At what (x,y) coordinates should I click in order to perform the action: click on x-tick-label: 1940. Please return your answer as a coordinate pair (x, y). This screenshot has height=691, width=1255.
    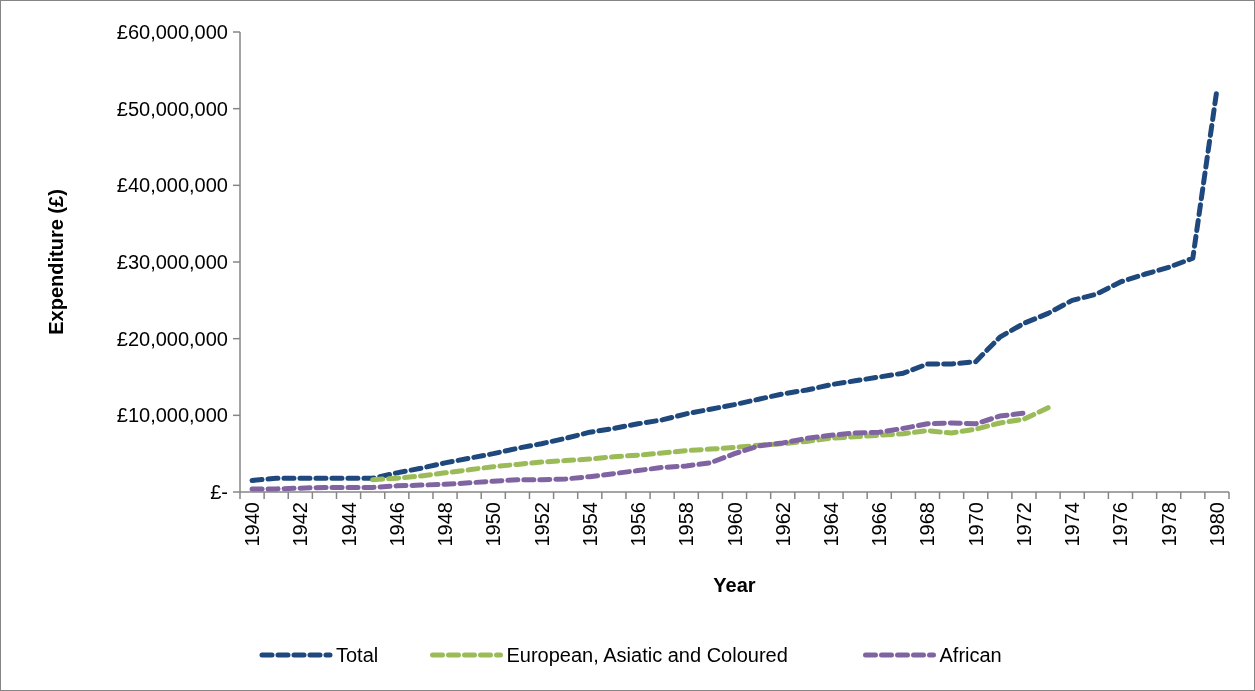
    Looking at the image, I should click on (252, 524).